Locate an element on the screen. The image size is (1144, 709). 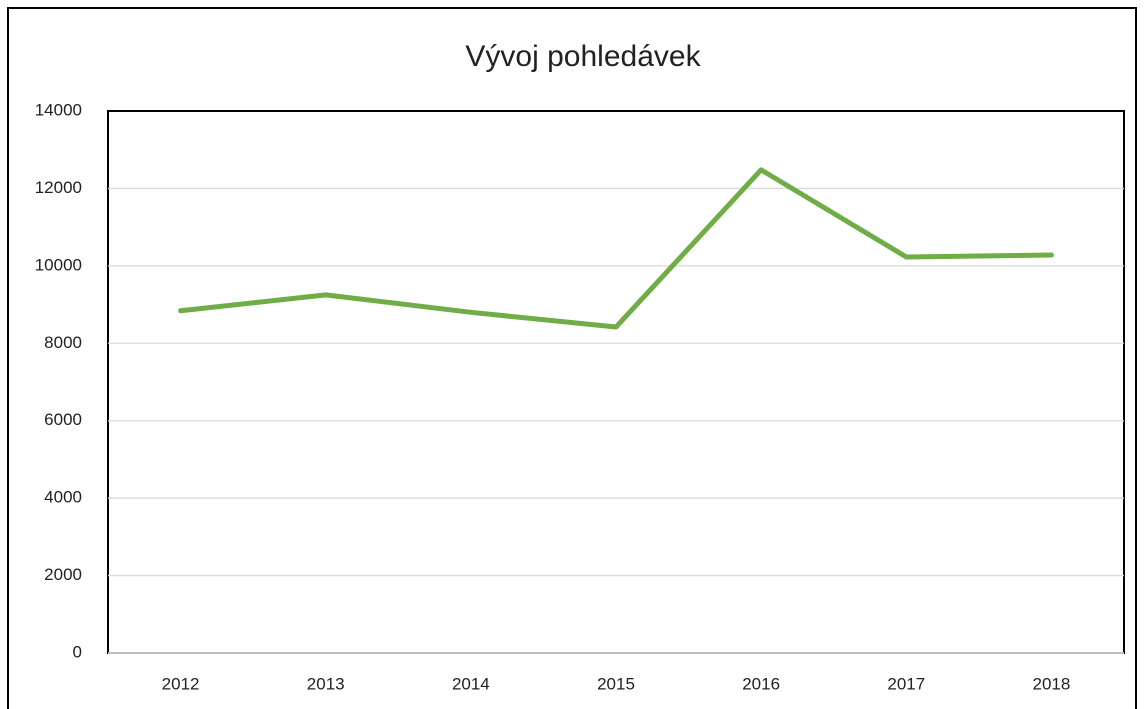
y-tick-label: 14000 is located at coordinates (58, 109).